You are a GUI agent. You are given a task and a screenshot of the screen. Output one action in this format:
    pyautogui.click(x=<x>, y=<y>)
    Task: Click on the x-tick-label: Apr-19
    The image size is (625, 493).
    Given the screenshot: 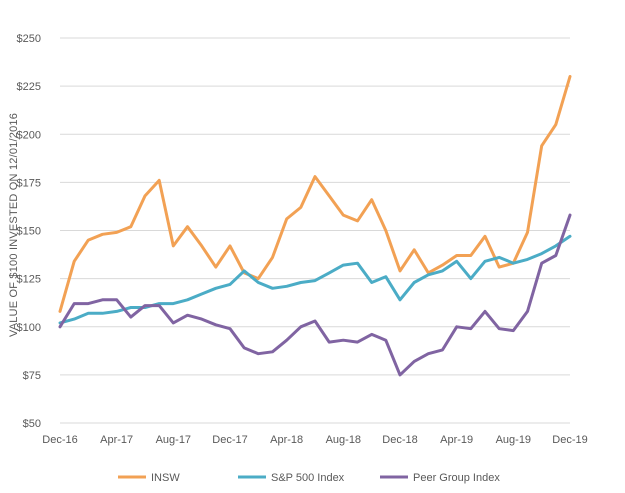 What is the action you would take?
    pyautogui.click(x=456, y=440)
    